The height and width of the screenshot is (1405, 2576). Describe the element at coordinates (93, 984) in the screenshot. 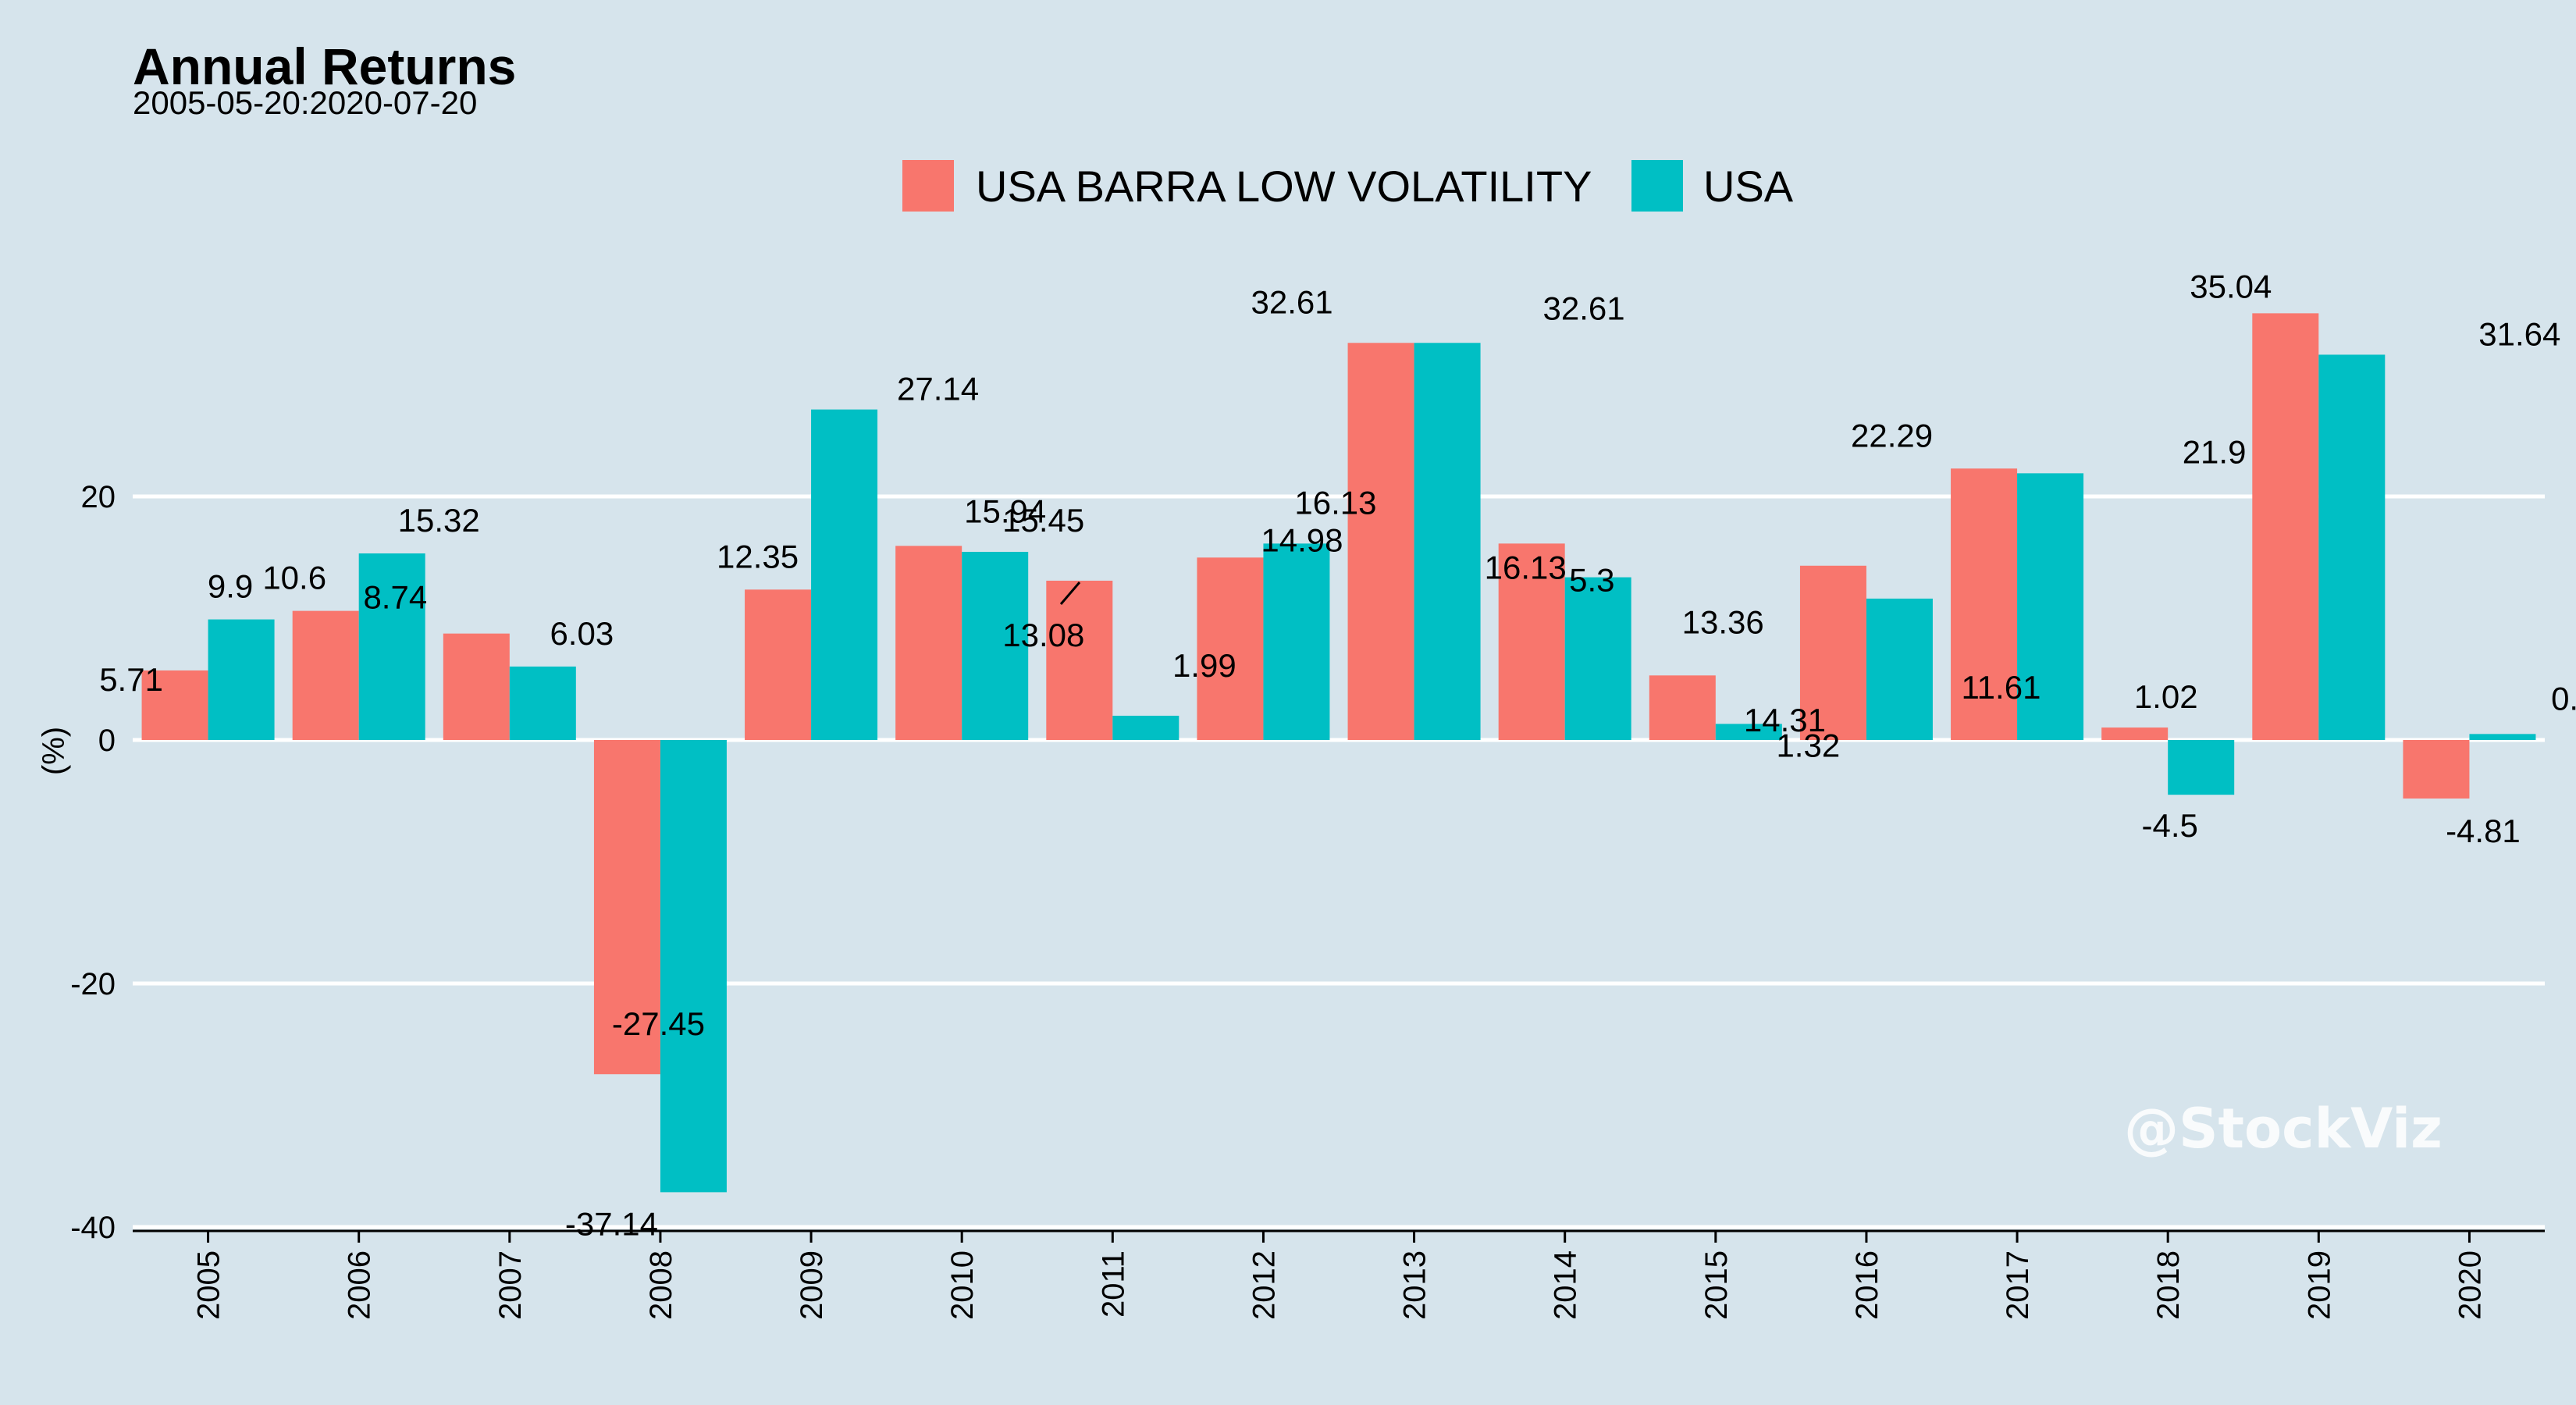

I see `y-tick-label: -20` at that location.